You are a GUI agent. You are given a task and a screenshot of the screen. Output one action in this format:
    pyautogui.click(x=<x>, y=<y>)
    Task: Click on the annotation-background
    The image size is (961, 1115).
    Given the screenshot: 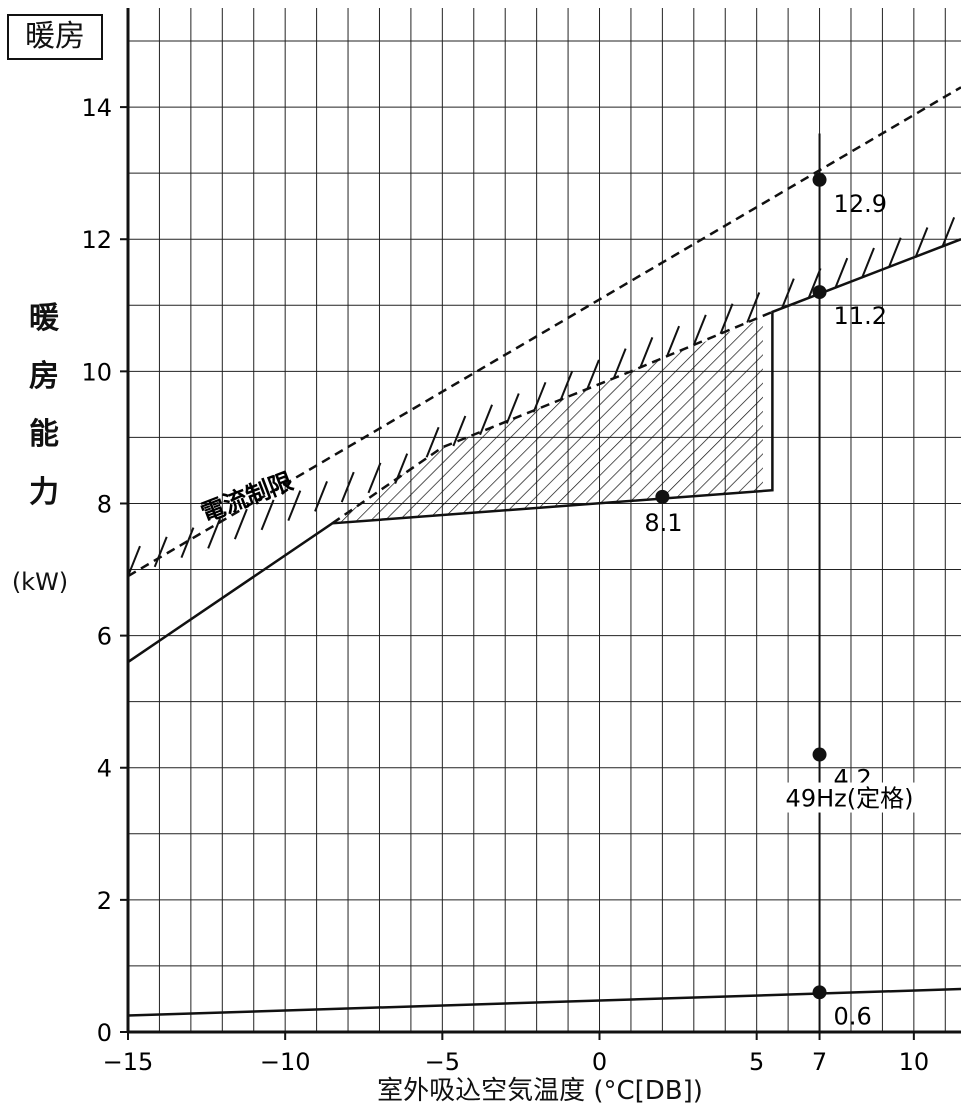 What is the action you would take?
    pyautogui.click(x=859, y=797)
    